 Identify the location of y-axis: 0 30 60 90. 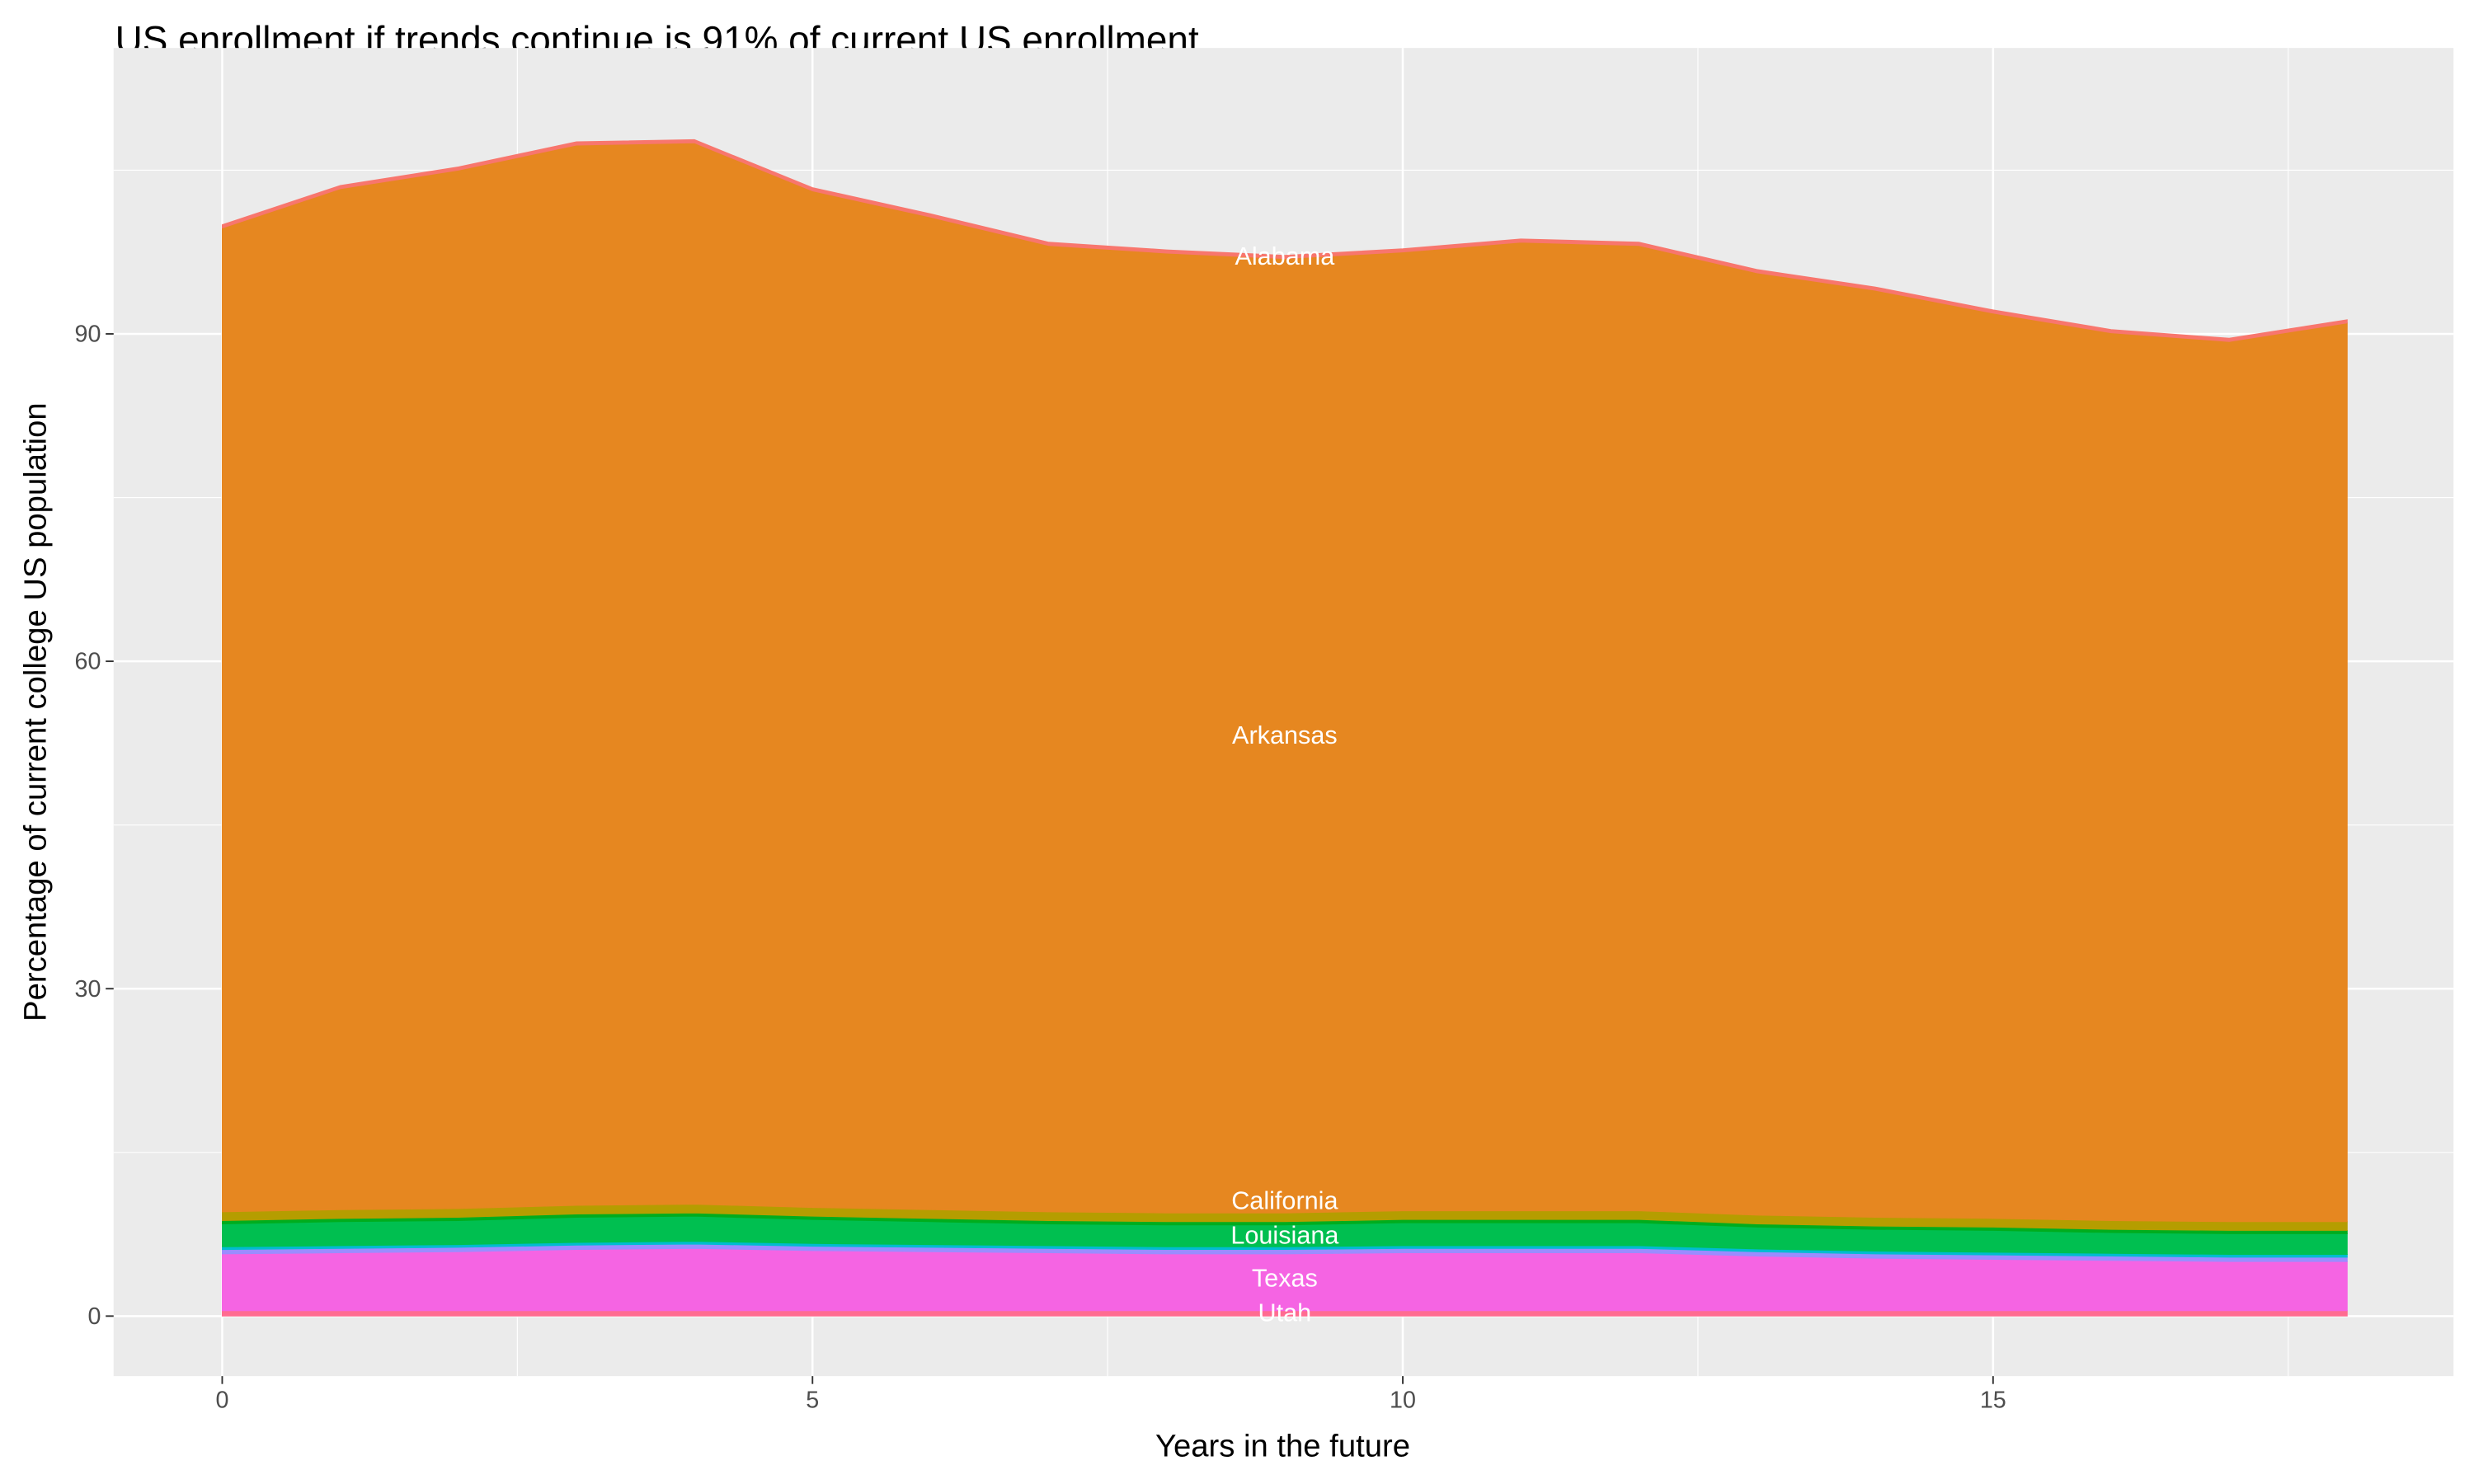
(94, 826).